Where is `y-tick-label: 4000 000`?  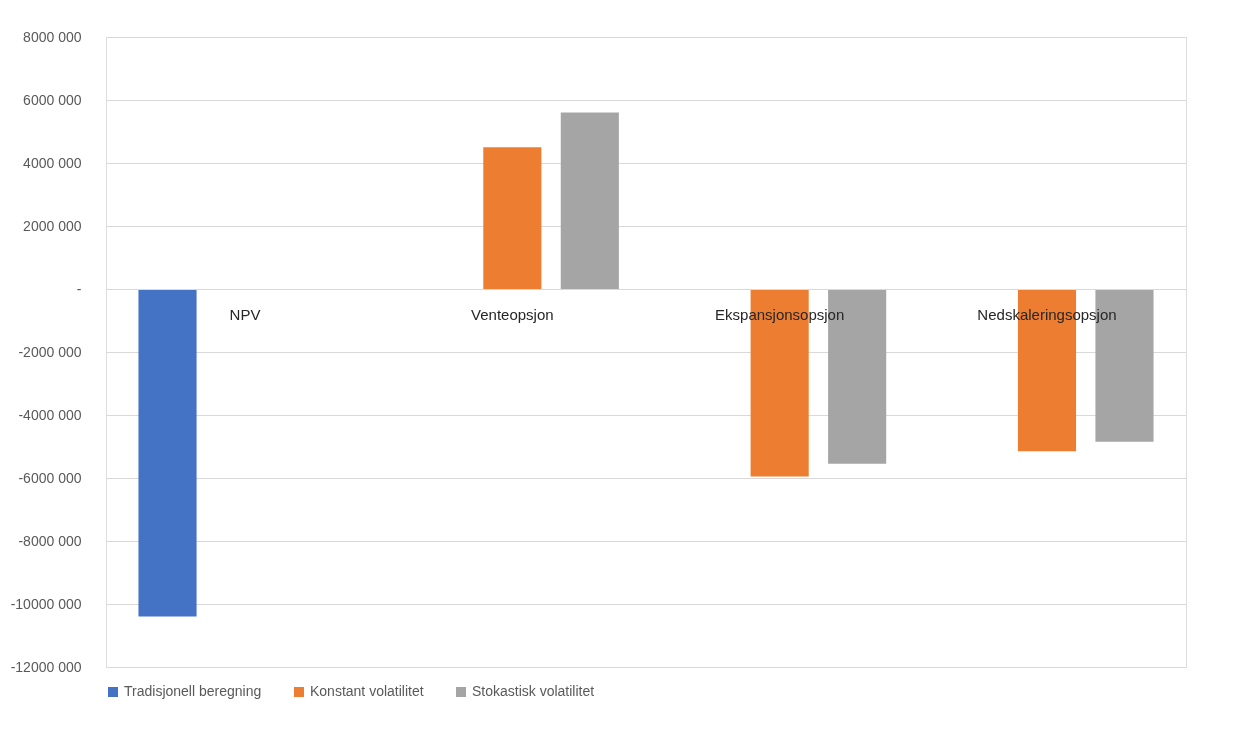
y-tick-label: 4000 000 is located at coordinates (52, 162).